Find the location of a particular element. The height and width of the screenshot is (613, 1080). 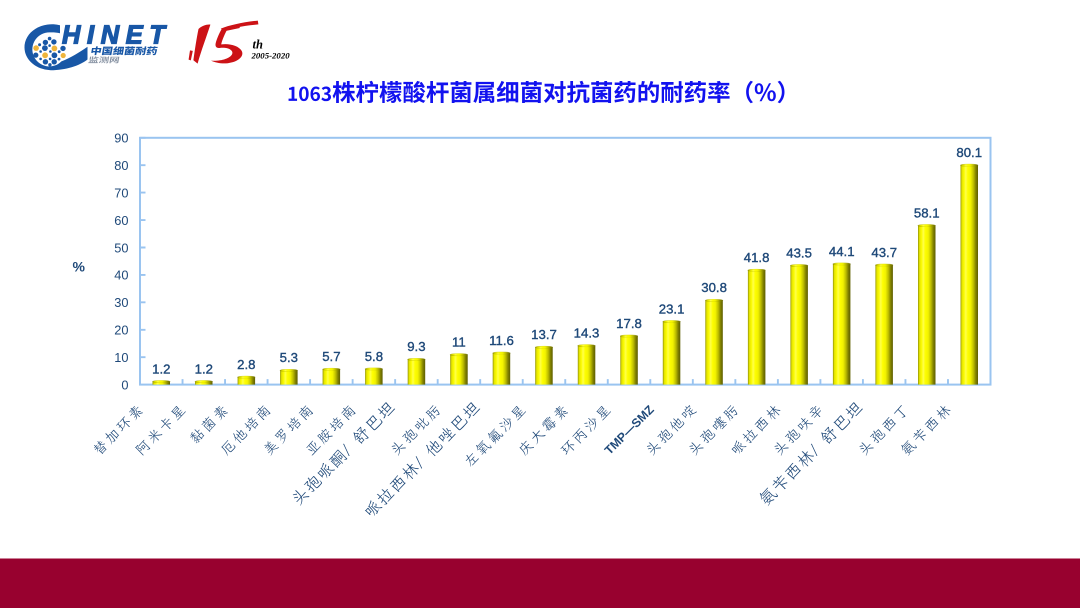

svg-text: th is located at coordinates (258, 44).